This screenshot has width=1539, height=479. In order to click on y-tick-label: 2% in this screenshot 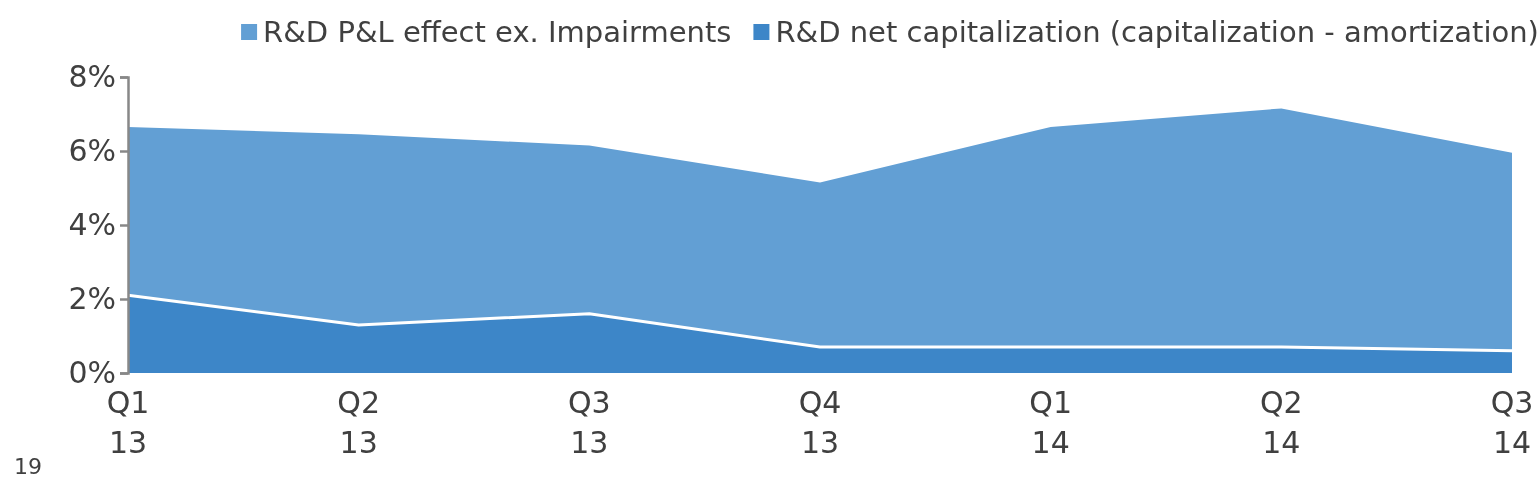, I will do `click(92, 299)`.